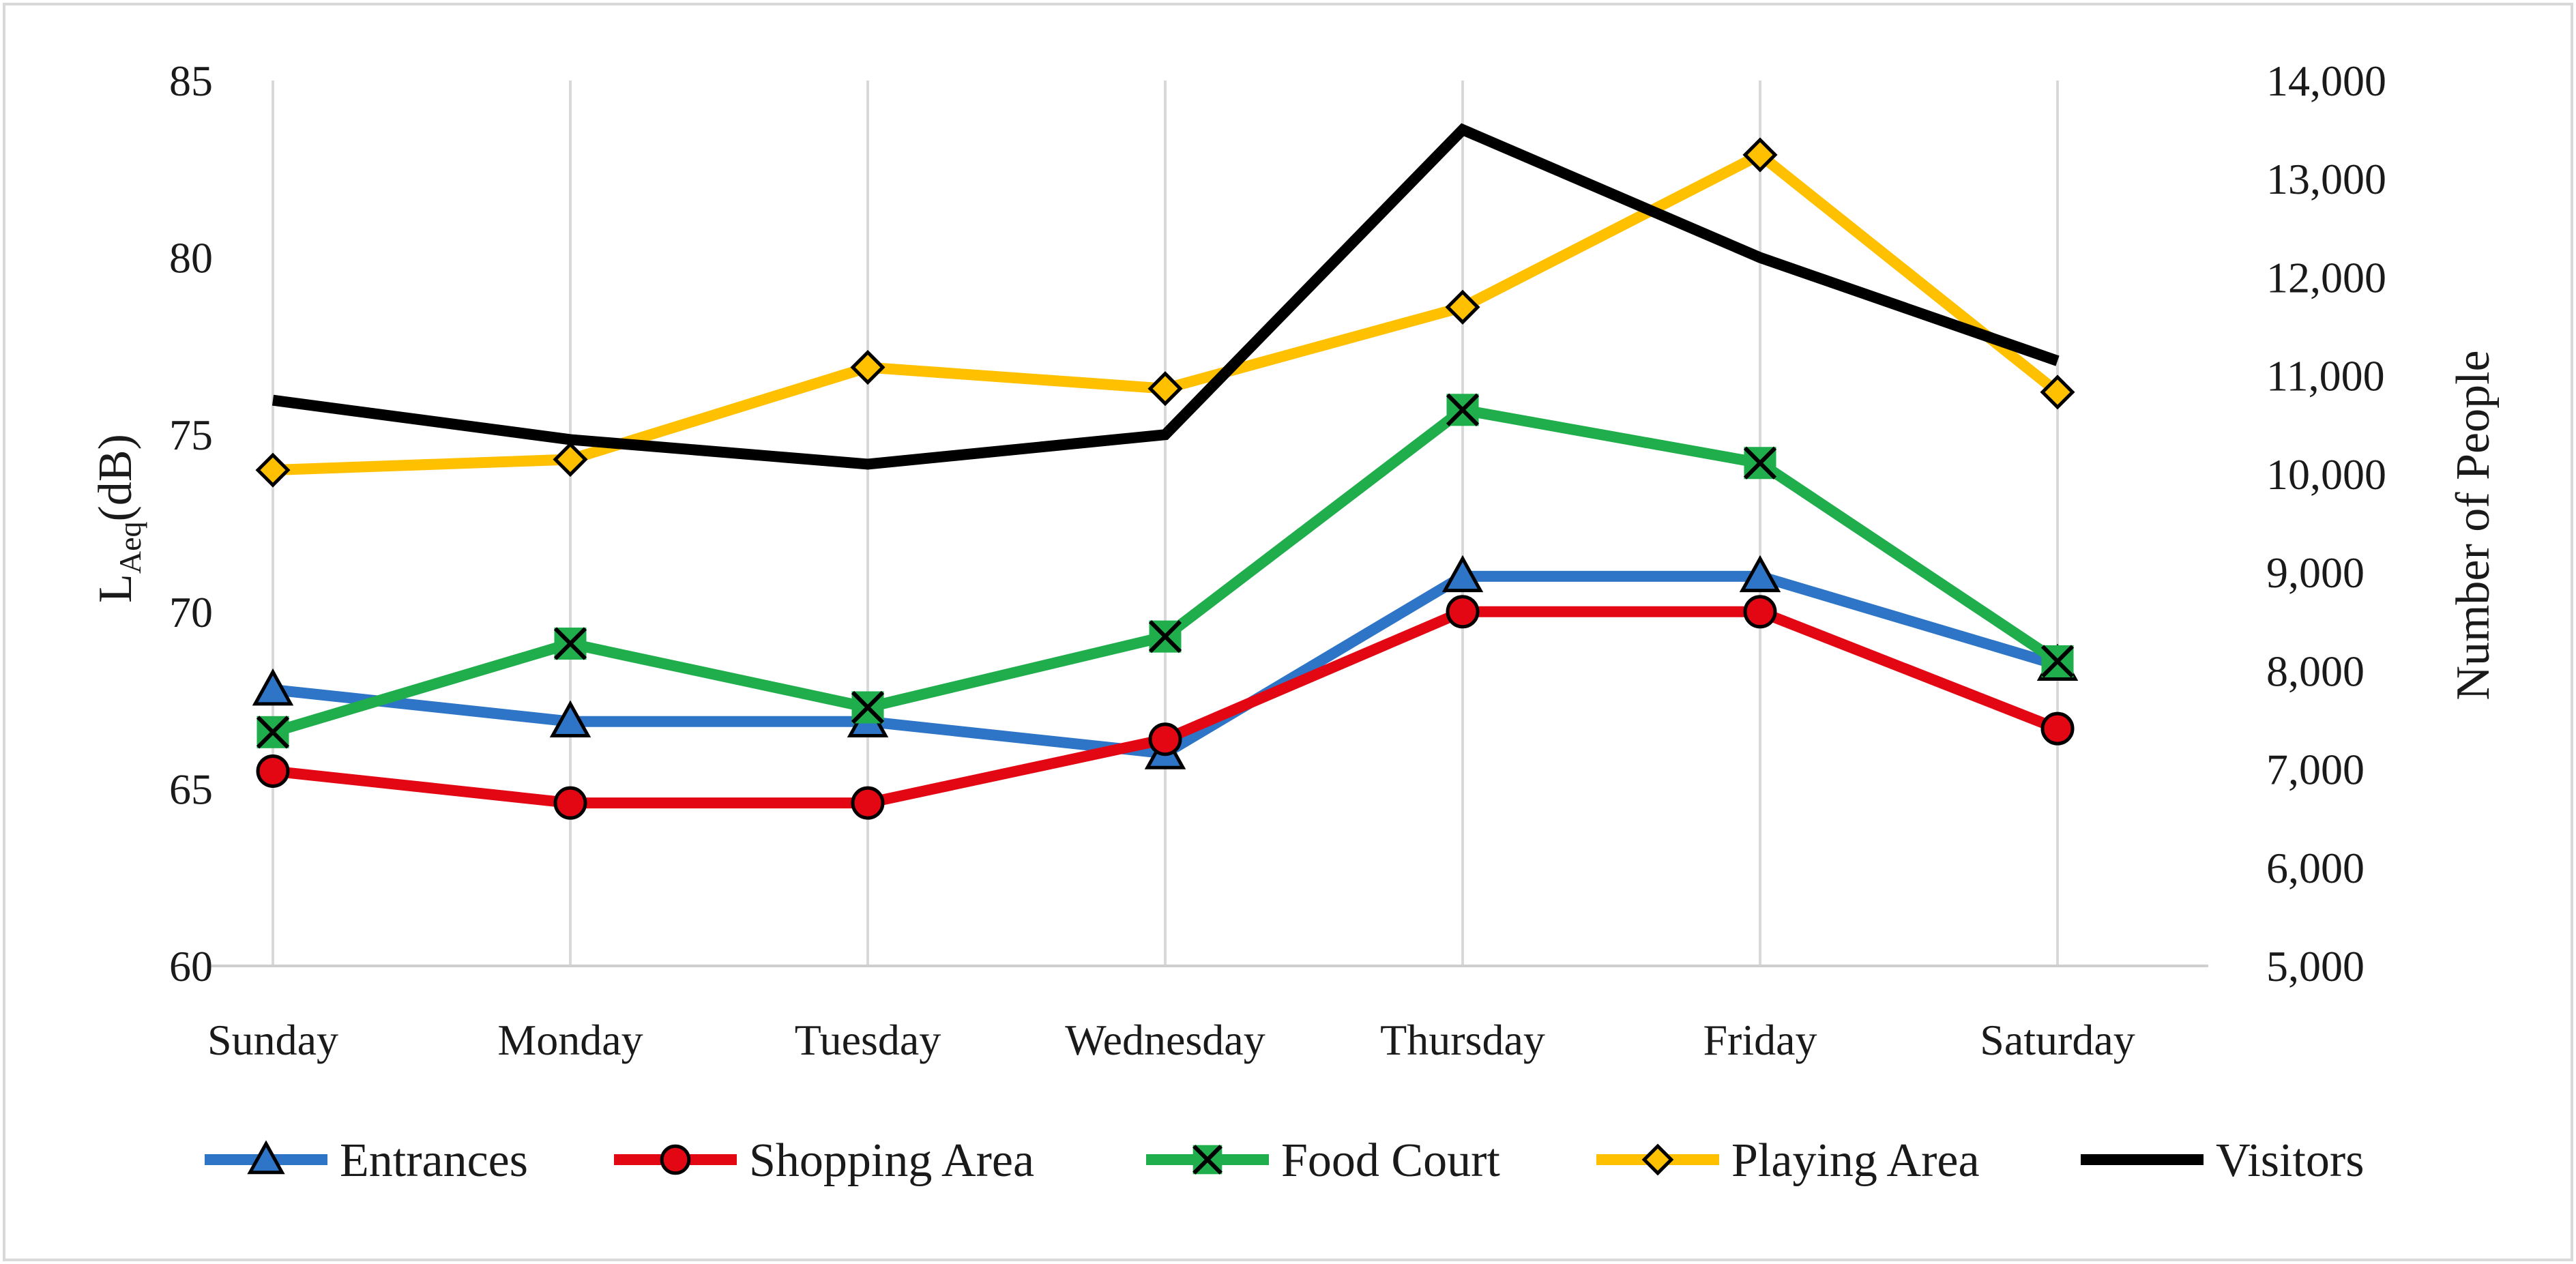 The height and width of the screenshot is (1264, 2576). I want to click on y-right-tick-label: 10,000, so click(2326, 474).